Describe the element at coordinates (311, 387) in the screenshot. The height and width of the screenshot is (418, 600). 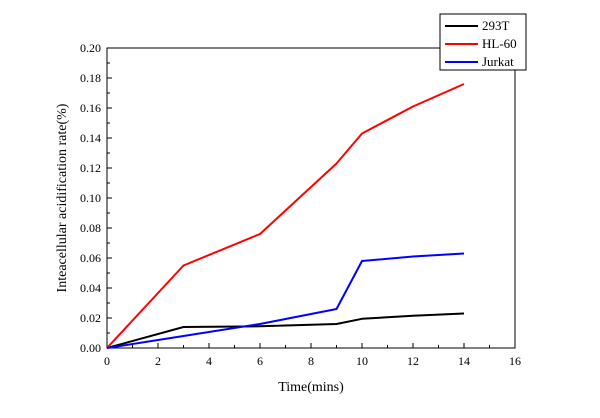
I see `x-axis-label: Time(mins)` at that location.